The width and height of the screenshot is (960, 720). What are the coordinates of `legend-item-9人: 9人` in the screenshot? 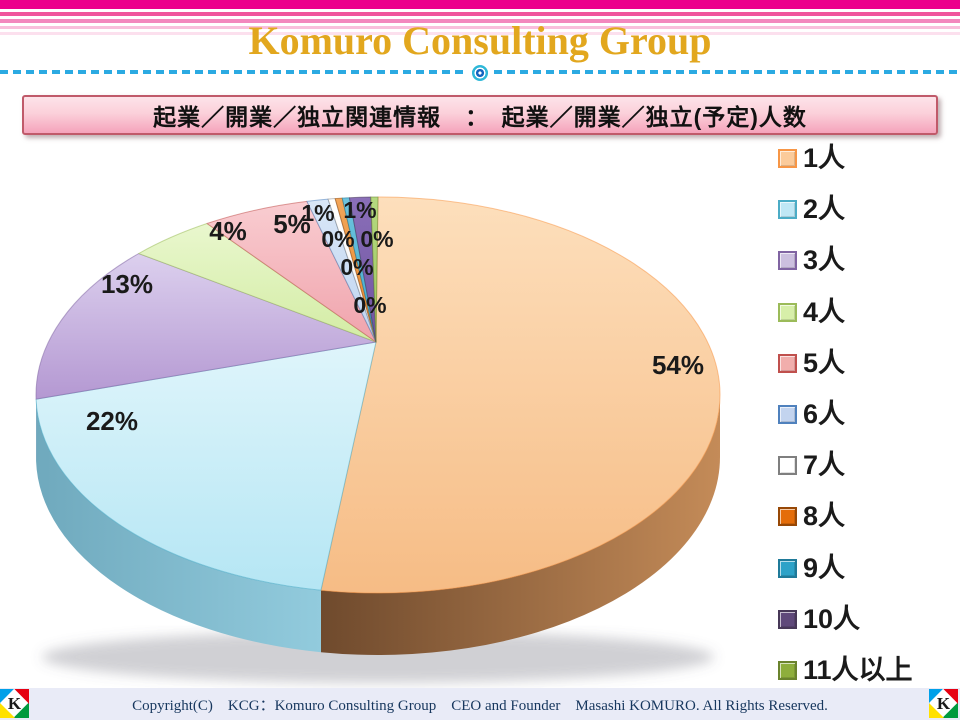 It's located at (868, 568).